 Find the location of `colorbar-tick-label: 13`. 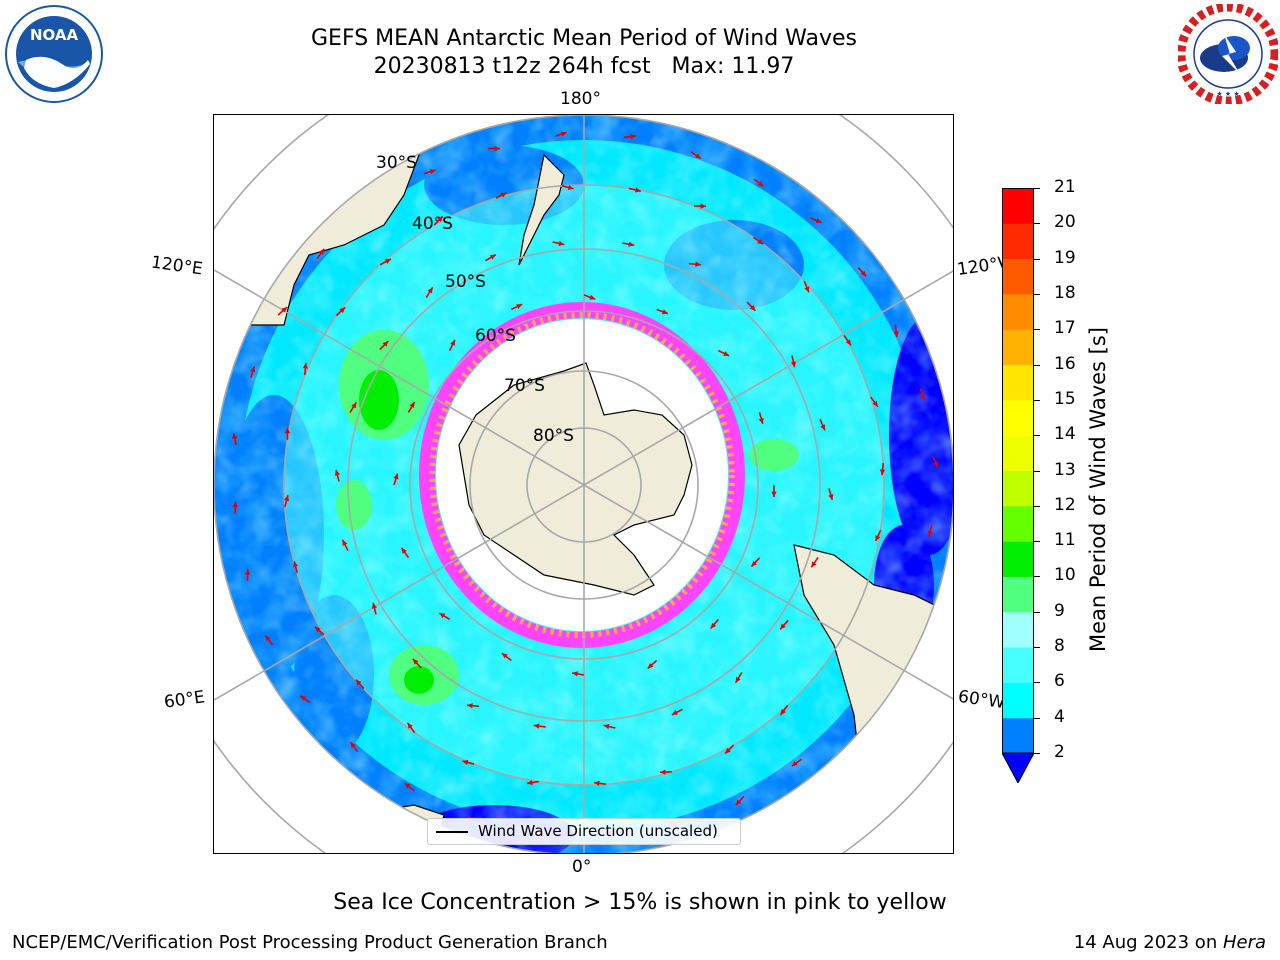

colorbar-tick-label: 13 is located at coordinates (1065, 469).